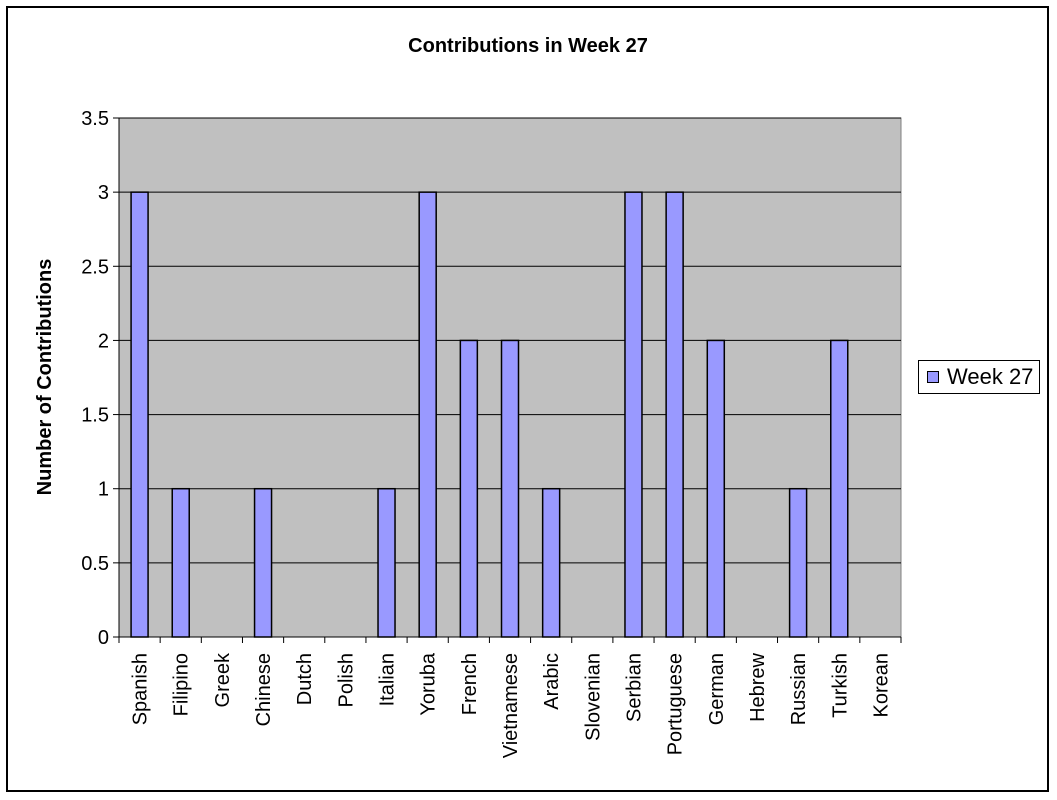 Image resolution: width=1057 pixels, height=800 pixels. I want to click on y-tick-label: 1.5, so click(95, 416).